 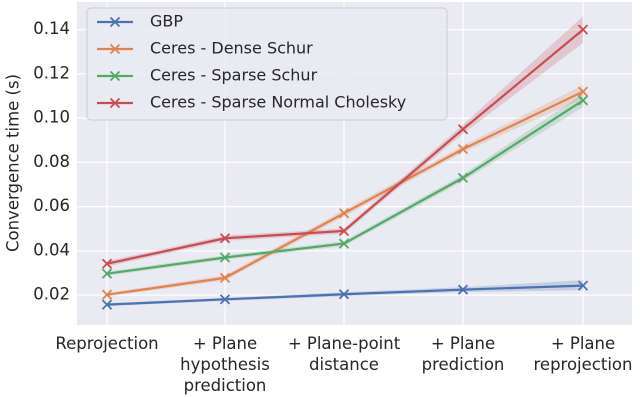 I want to click on x-tick-label: + Plane-point distance, so click(x=344, y=354).